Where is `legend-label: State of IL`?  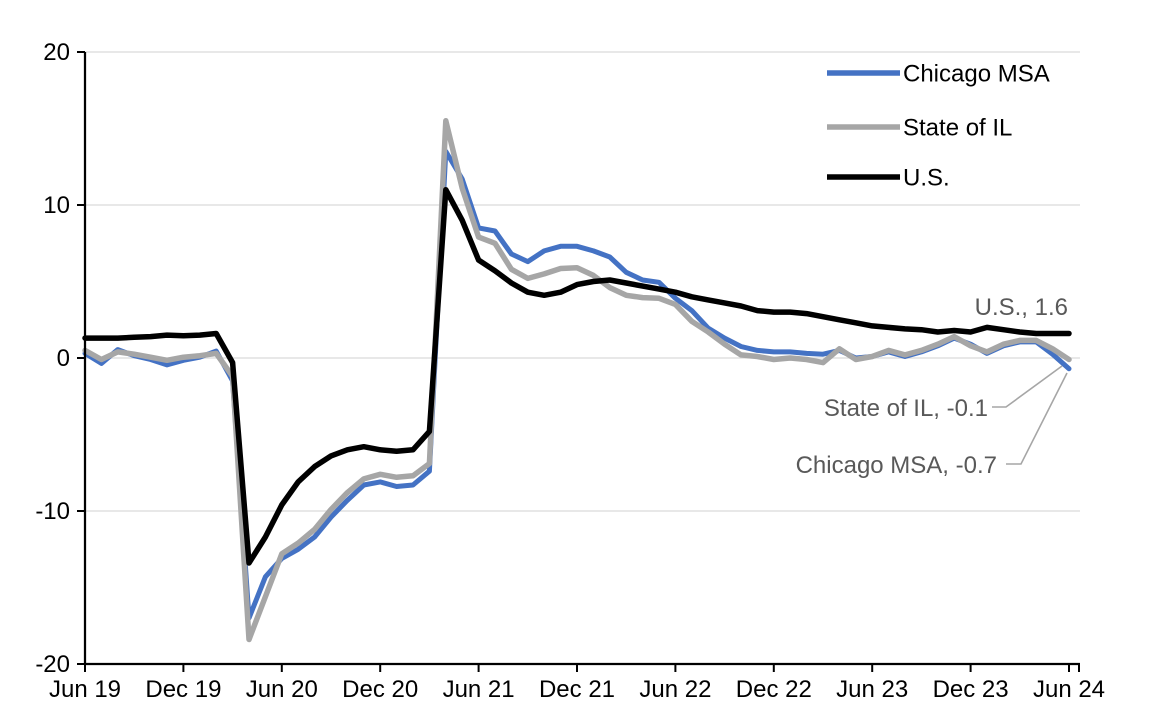 legend-label: State of IL is located at coordinates (957, 128).